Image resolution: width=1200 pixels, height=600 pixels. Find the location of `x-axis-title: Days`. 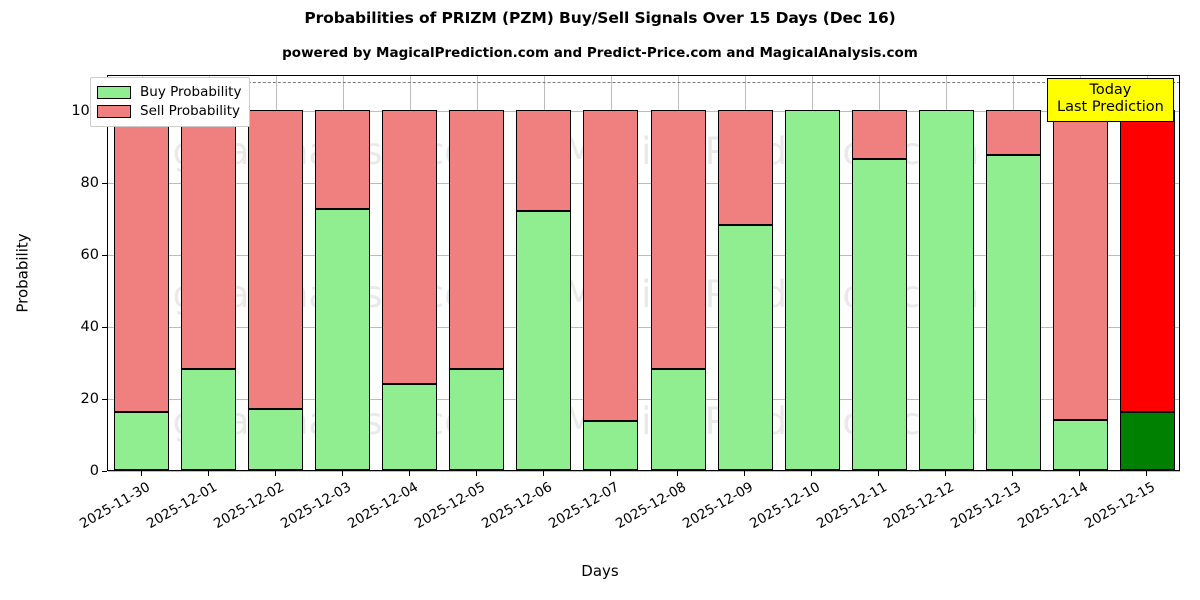

x-axis-title: Days is located at coordinates (600, 571).